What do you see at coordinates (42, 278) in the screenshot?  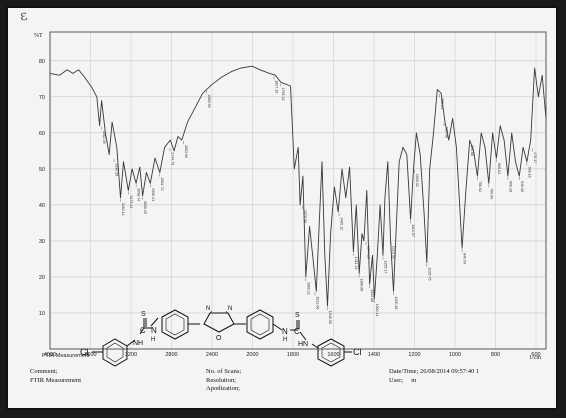 I see `y-tick-label: 20` at bounding box center [42, 278].